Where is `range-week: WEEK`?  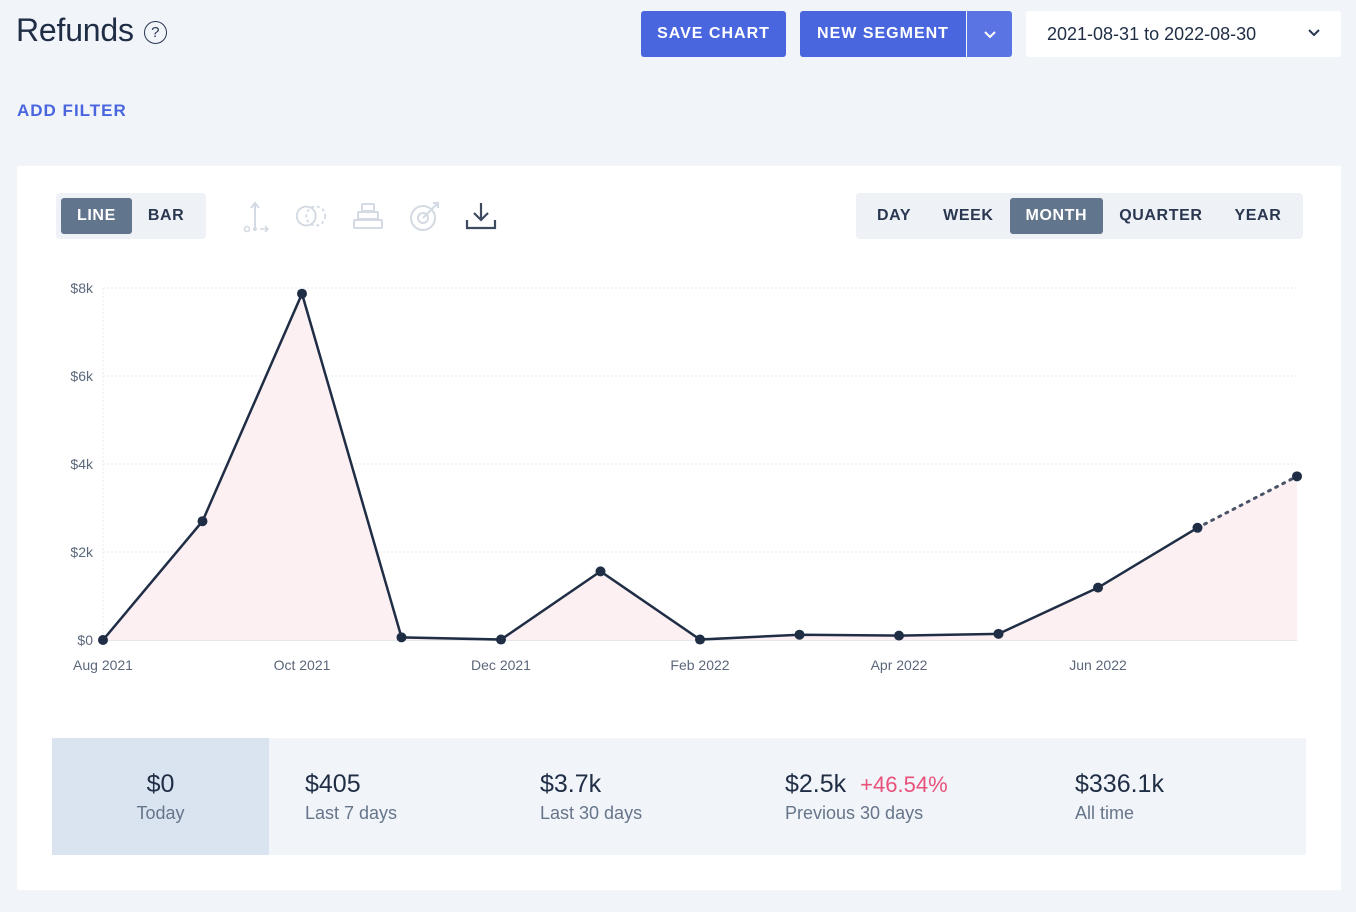
range-week: WEEK is located at coordinates (968, 215).